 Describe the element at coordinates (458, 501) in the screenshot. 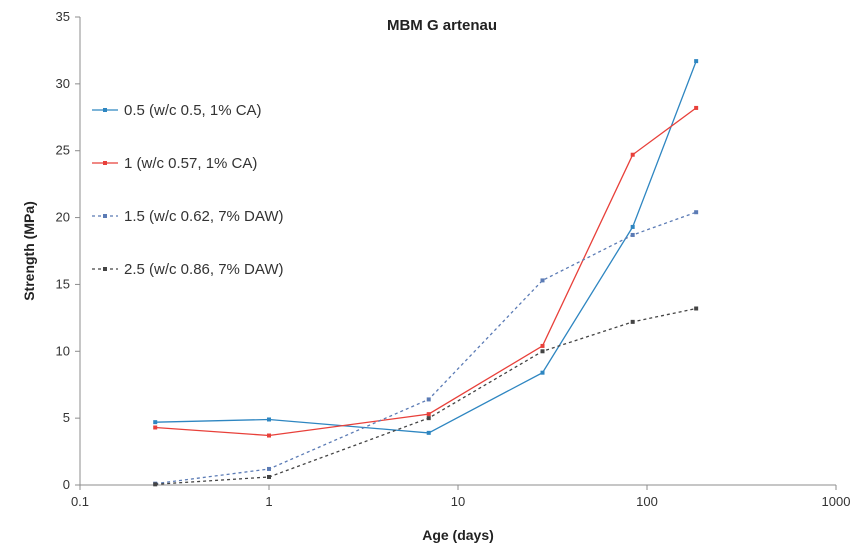

I see `x-tick-label: 10` at that location.